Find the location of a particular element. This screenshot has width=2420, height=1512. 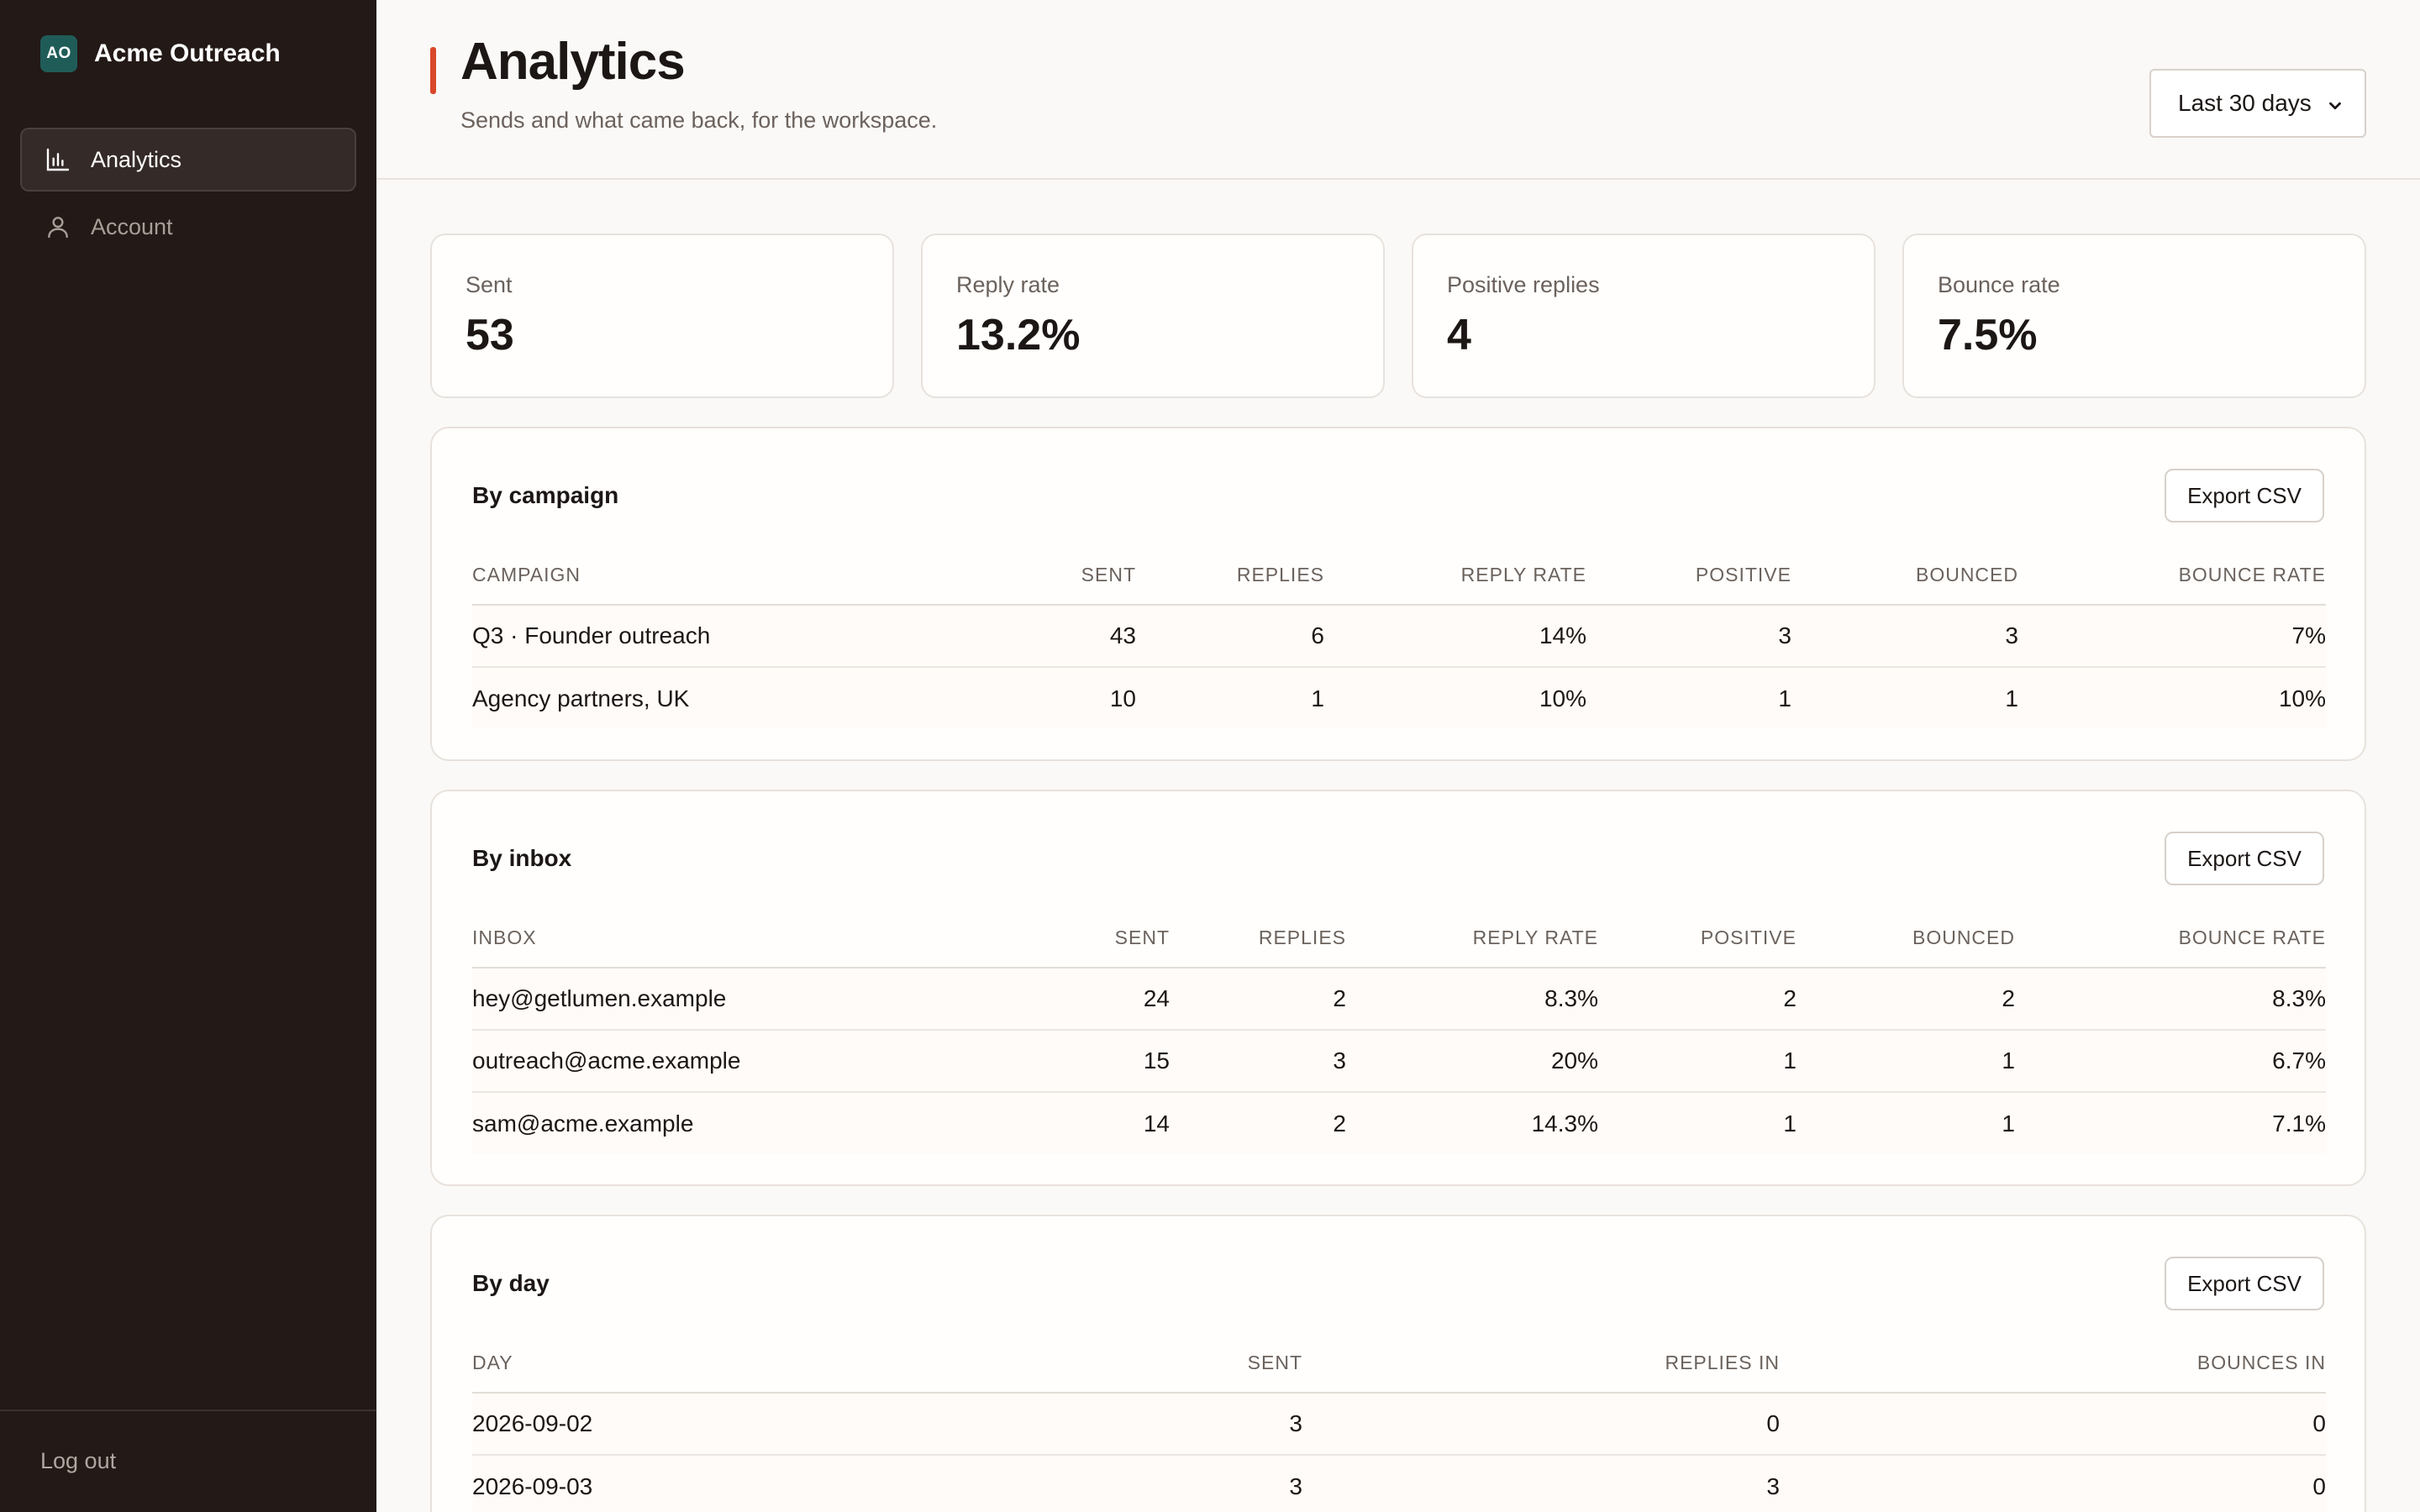

sidebar-nav: Analytics Account is located at coordinates (188, 195).